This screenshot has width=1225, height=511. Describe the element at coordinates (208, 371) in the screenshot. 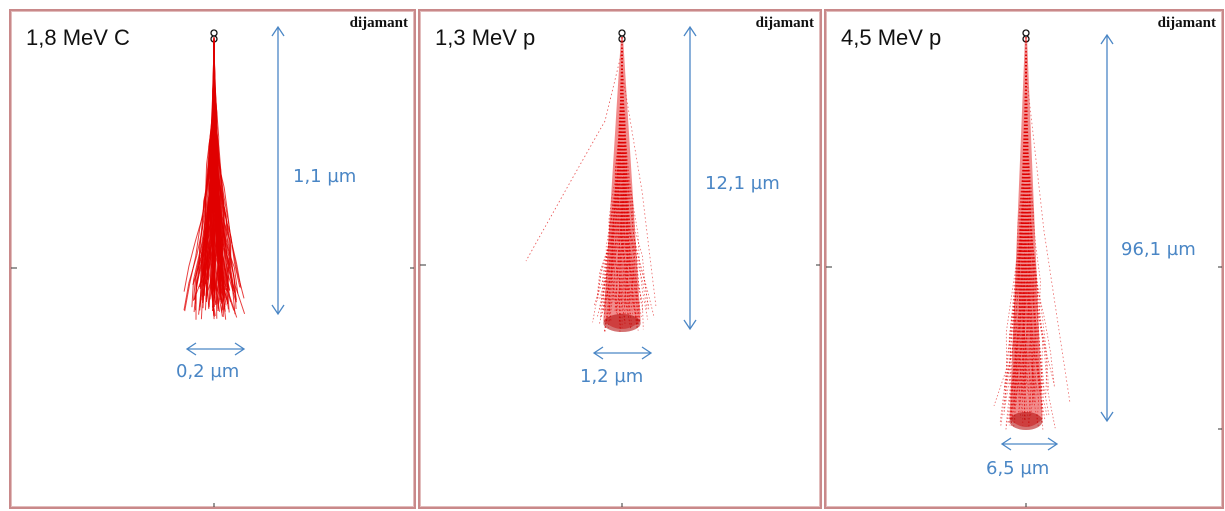

I see `width-label: 0,2 µm` at that location.